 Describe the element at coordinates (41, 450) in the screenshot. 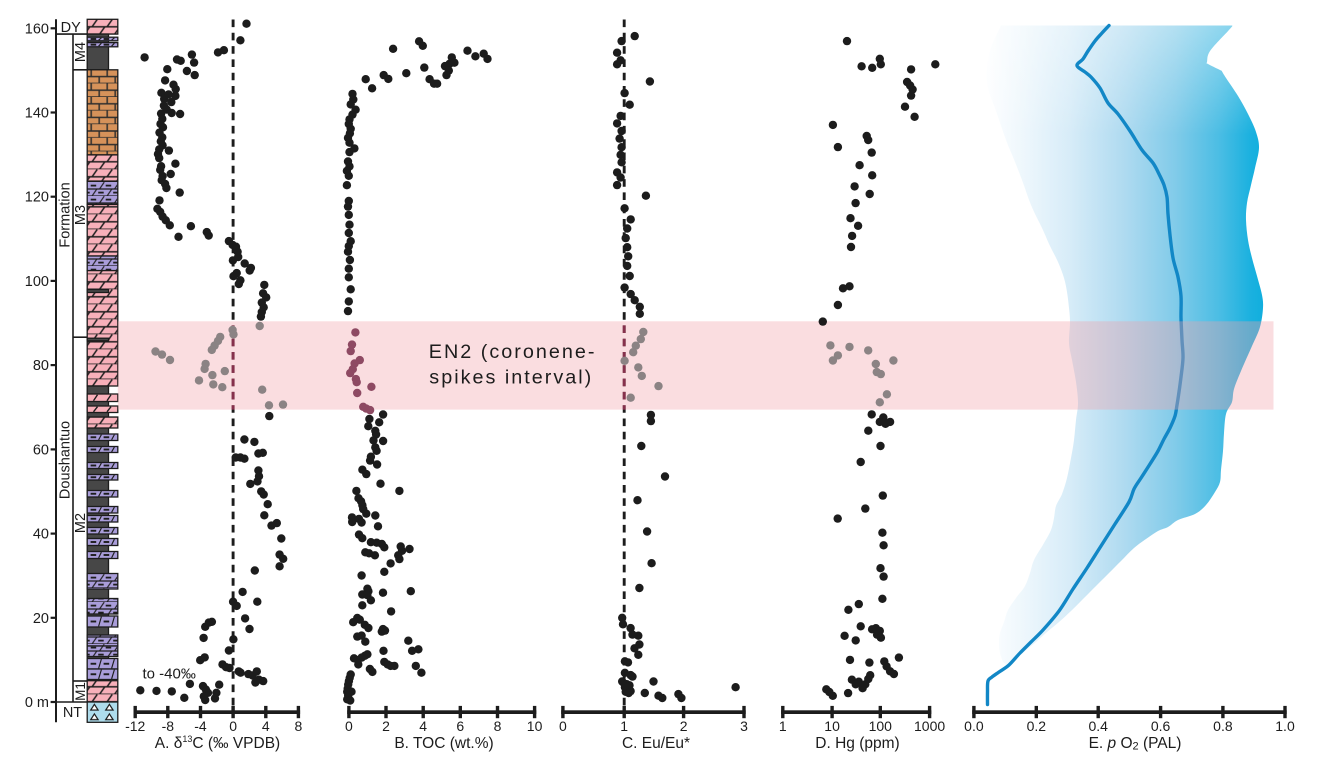

I see `svg-text: 60` at that location.